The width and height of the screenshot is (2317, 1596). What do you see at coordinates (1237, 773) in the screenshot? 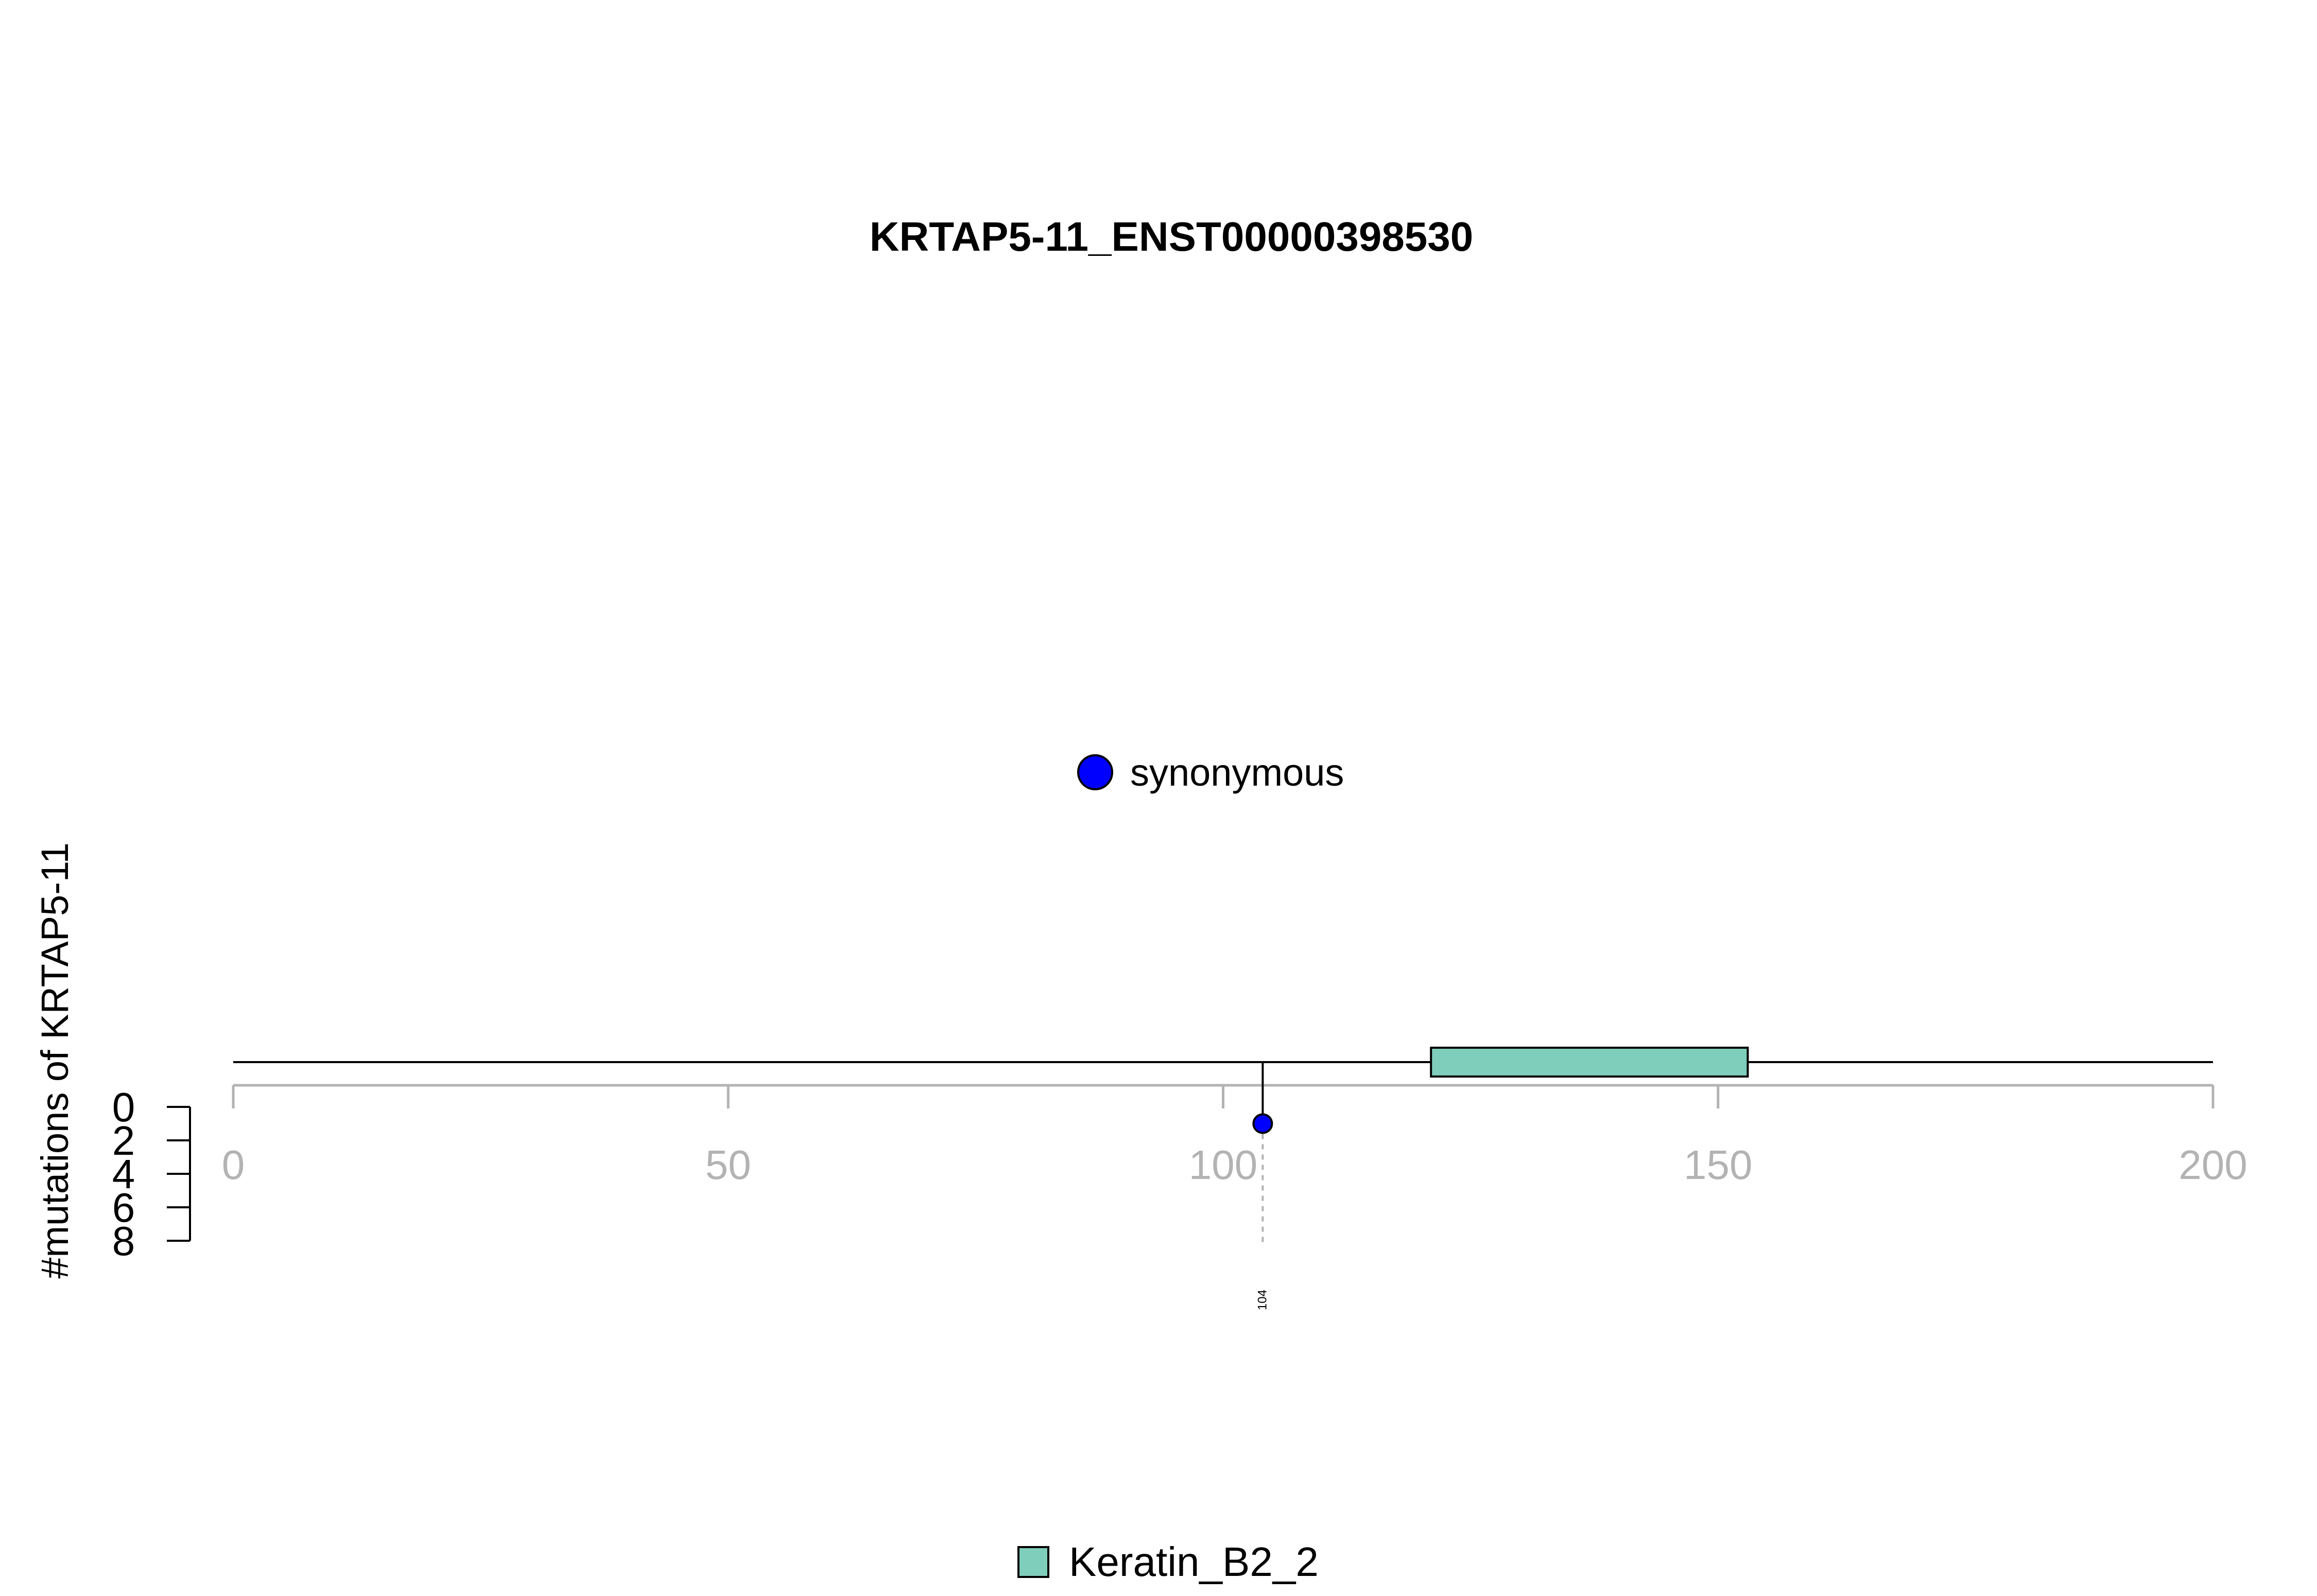
I see `synonymous-legend-label: synonymous` at bounding box center [1237, 773].